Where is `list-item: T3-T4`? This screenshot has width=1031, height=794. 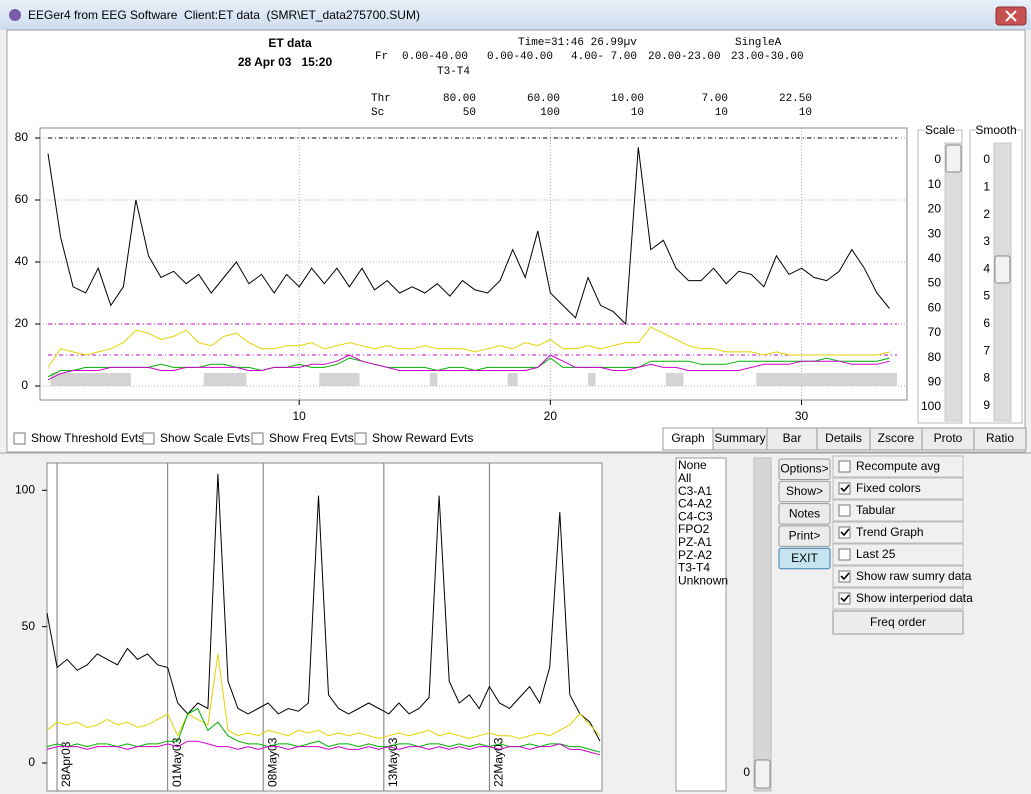 list-item: T3-T4 is located at coordinates (694, 568).